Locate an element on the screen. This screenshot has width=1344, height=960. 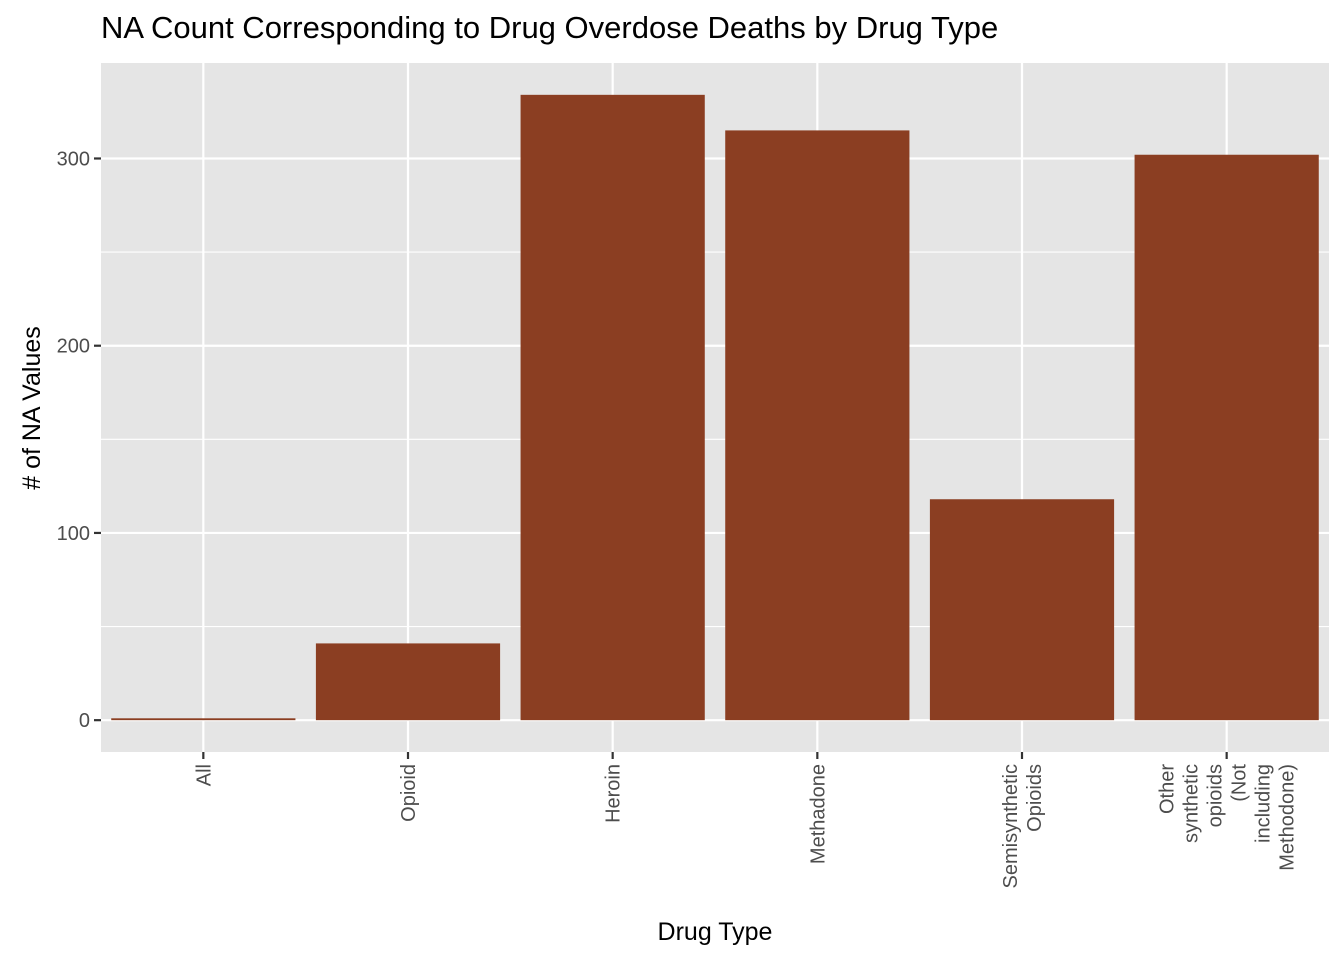
x-tick-label: Heroin is located at coordinates (614, 793).